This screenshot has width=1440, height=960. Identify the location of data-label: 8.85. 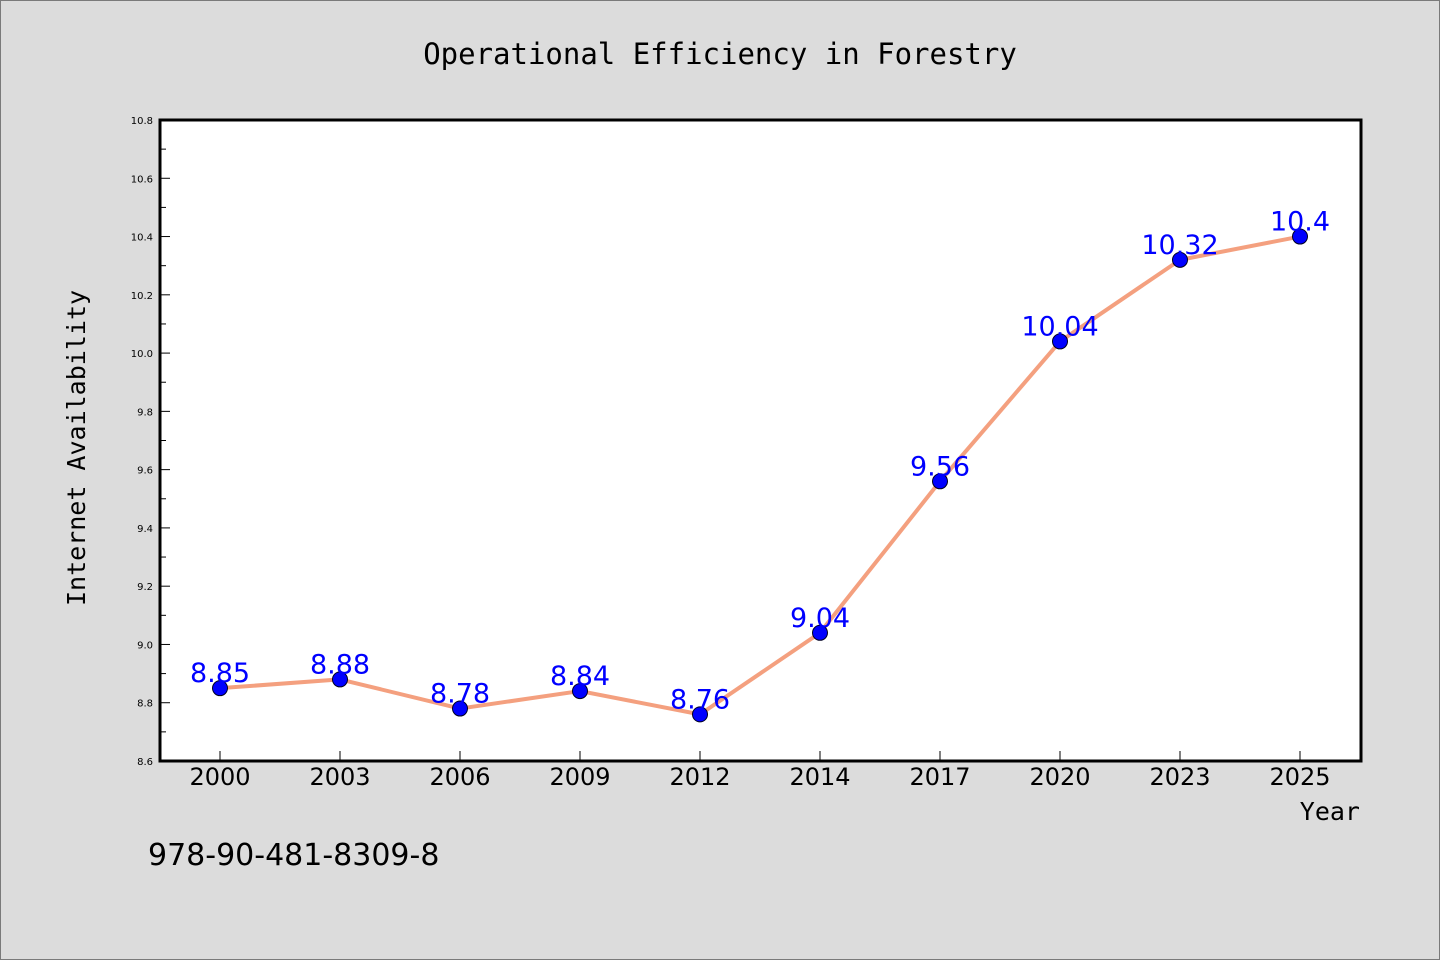
(220, 673).